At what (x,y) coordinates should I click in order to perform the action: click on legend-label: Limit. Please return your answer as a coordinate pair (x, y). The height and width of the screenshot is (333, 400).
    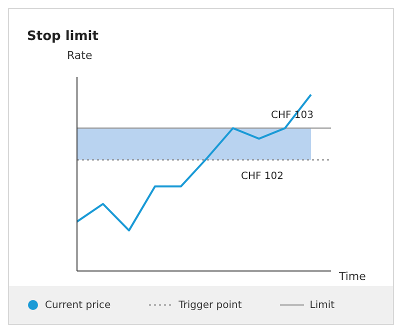
    Looking at the image, I should click on (322, 305).